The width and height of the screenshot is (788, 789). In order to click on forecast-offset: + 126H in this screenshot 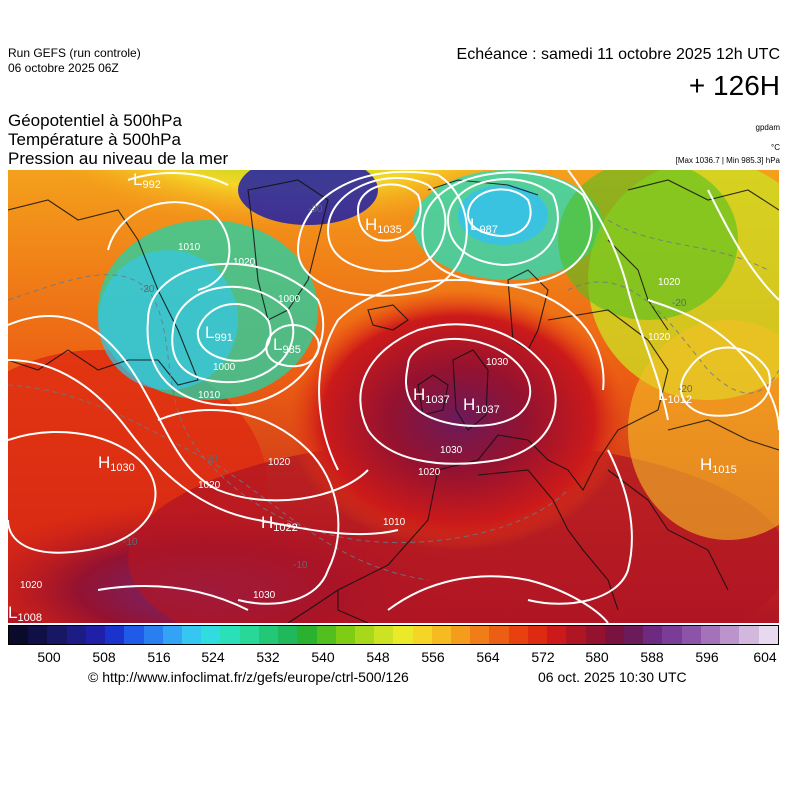, I will do `click(734, 85)`.